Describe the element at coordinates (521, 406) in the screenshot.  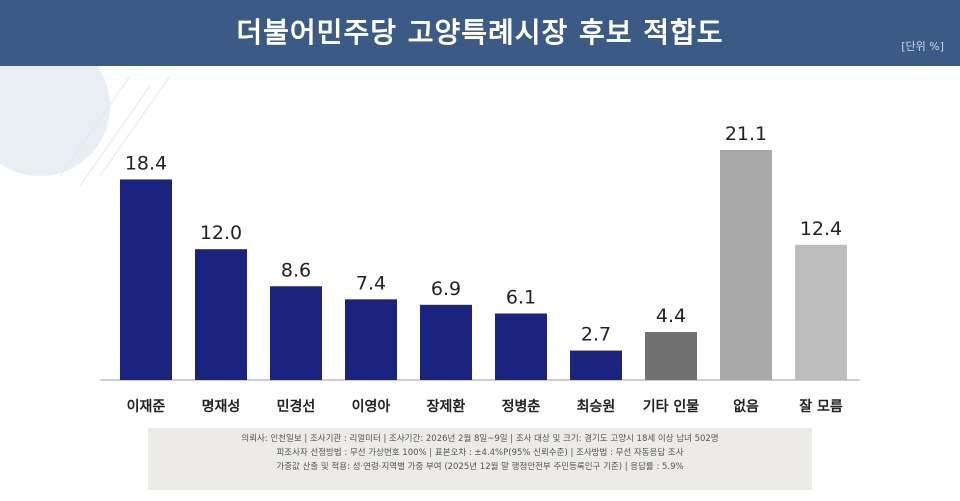
I see `category-label-5: 정병춘` at that location.